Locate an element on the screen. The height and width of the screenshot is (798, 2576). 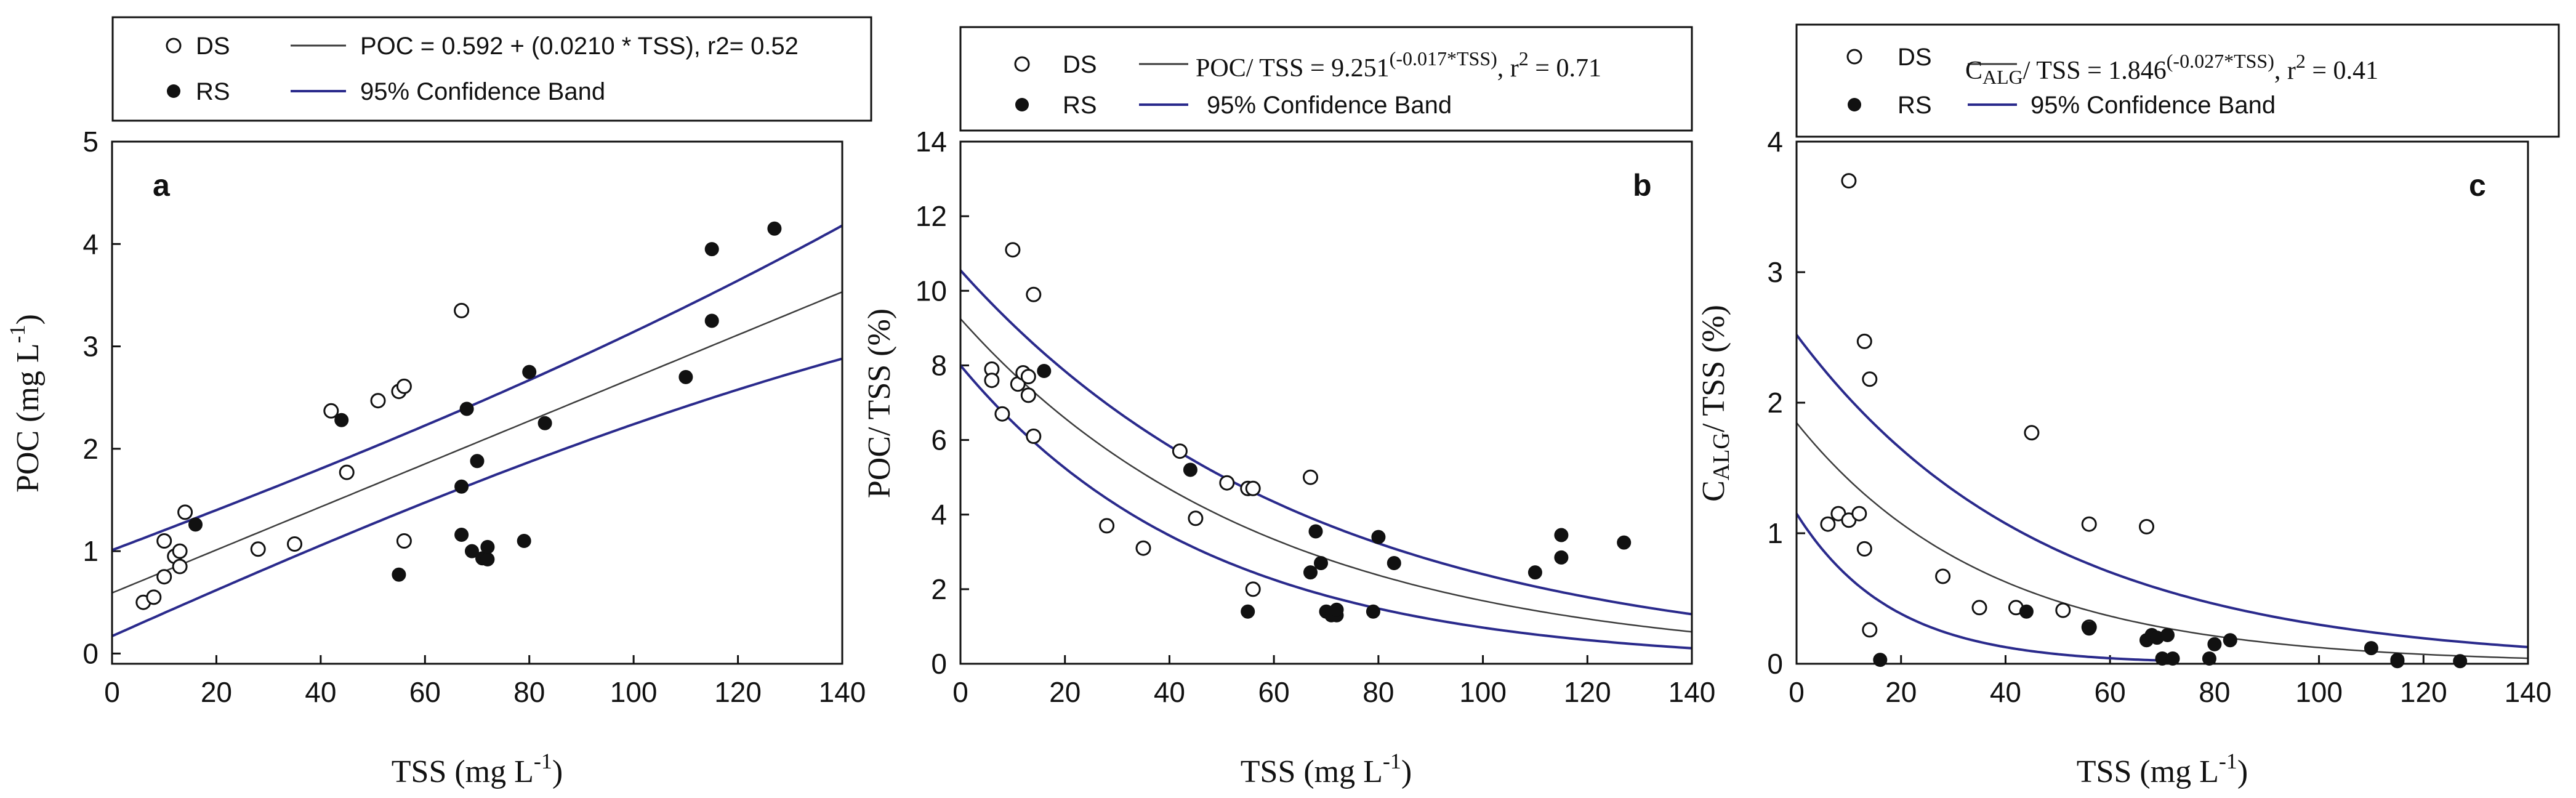
y-tick-label: 14 is located at coordinates (931, 142).